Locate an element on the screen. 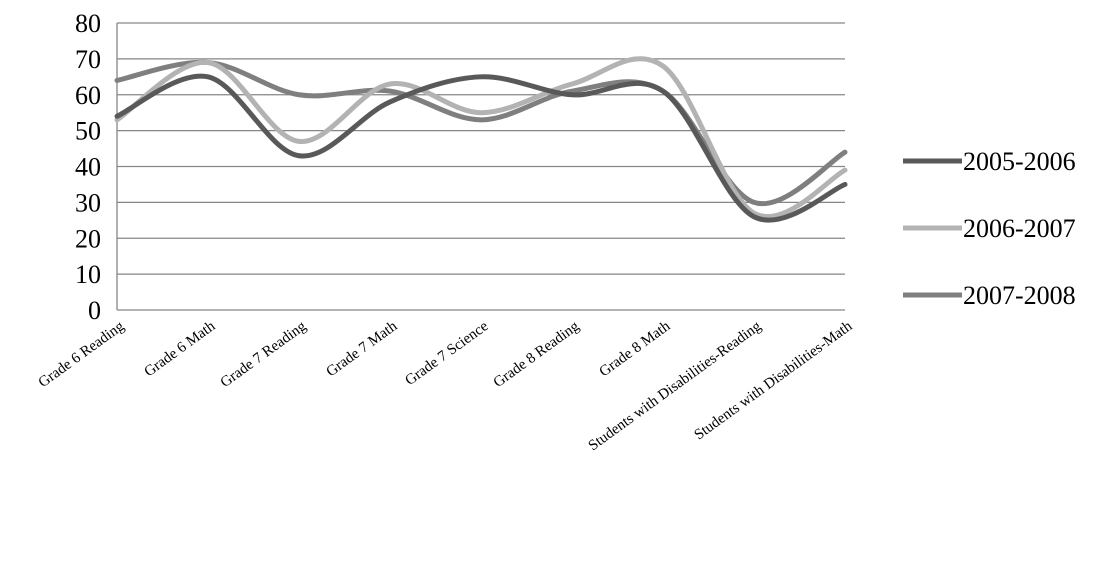 The height and width of the screenshot is (562, 1109). legend: 2005-2006 2006-2007 2007-2008 is located at coordinates (989, 228).